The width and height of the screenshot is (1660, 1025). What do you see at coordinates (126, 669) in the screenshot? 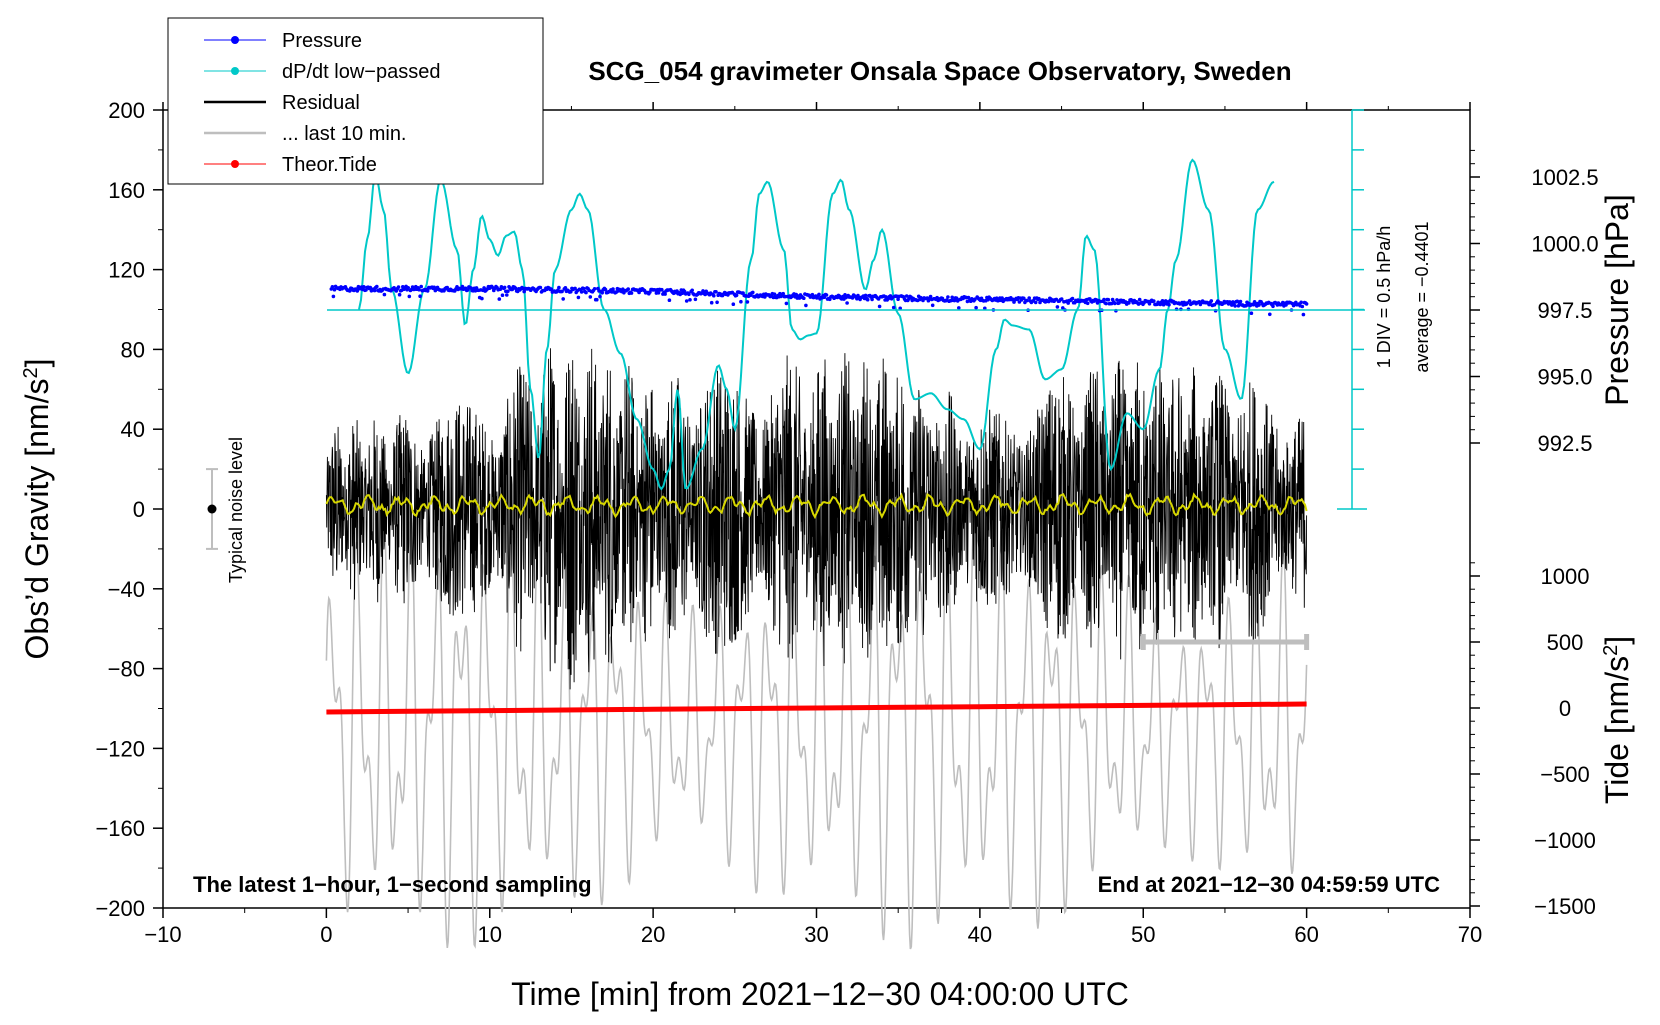
I see `y-tick-label: −80` at bounding box center [126, 669].